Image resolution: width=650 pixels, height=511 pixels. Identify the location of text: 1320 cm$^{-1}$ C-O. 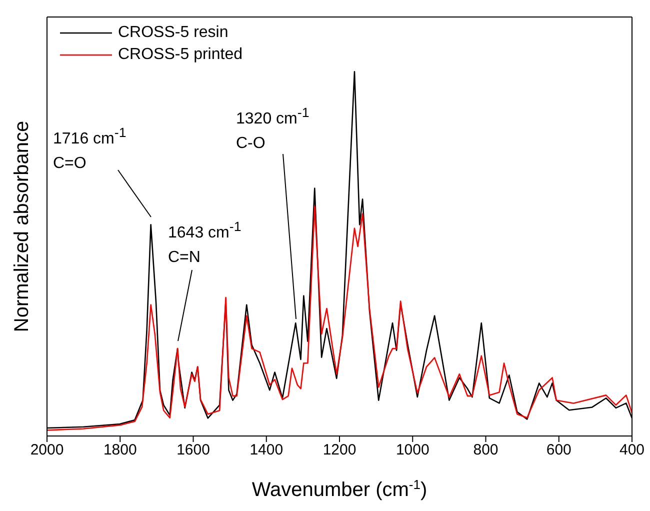
(273, 128).